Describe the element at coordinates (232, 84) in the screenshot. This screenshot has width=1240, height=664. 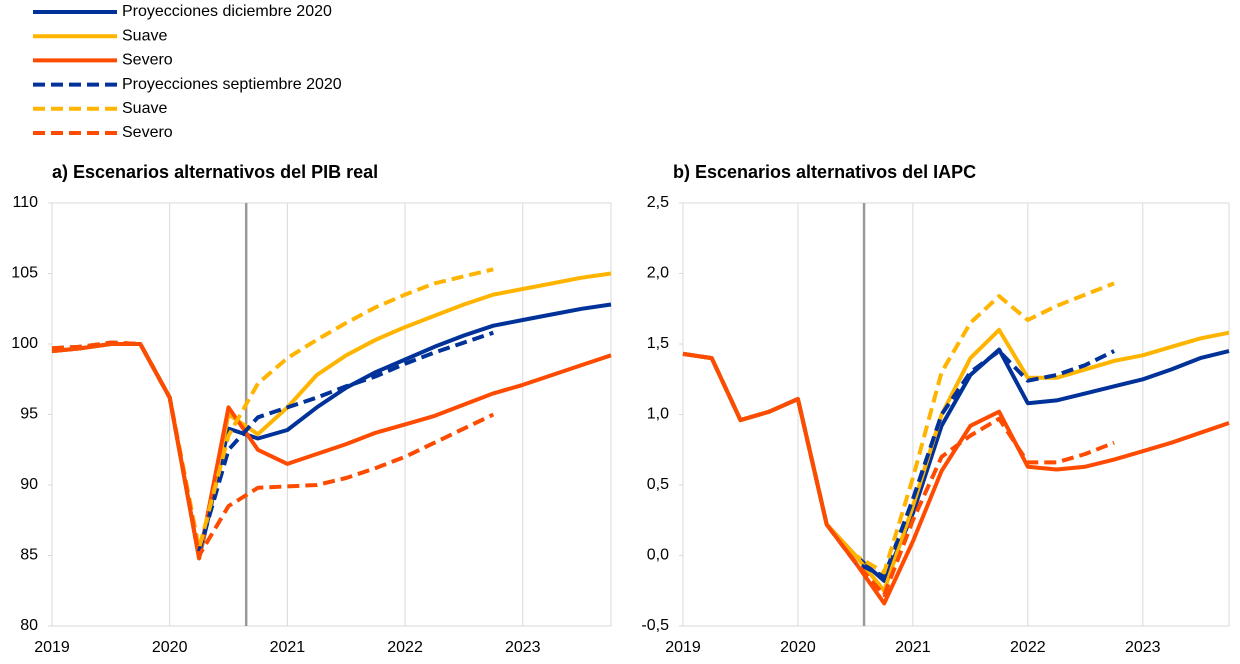
I see `legend-label: Proyecciones septiembre 2020` at that location.